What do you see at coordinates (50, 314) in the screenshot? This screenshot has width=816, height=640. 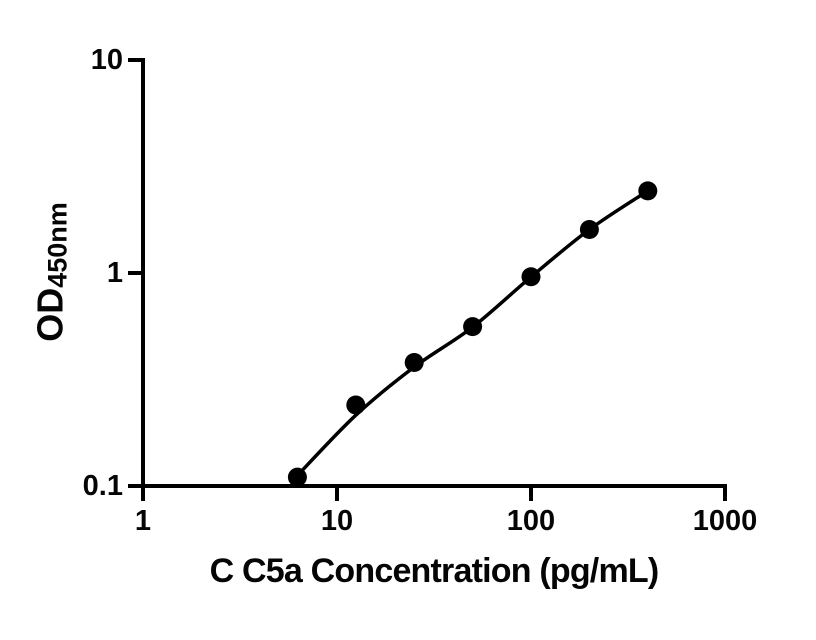 I see `y-axis-title-main: OD` at bounding box center [50, 314].